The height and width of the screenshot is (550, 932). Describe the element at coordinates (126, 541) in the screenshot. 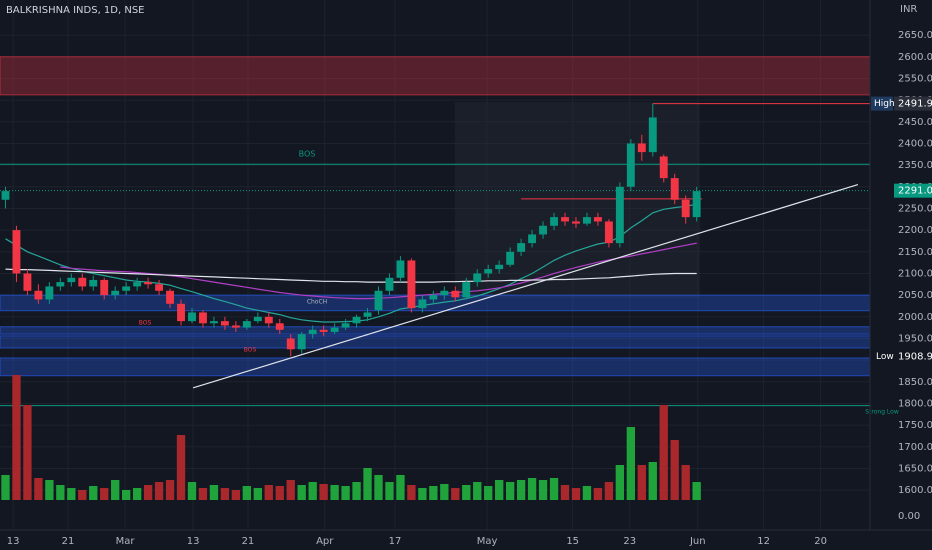

I see `x-tick-label: Mar` at that location.